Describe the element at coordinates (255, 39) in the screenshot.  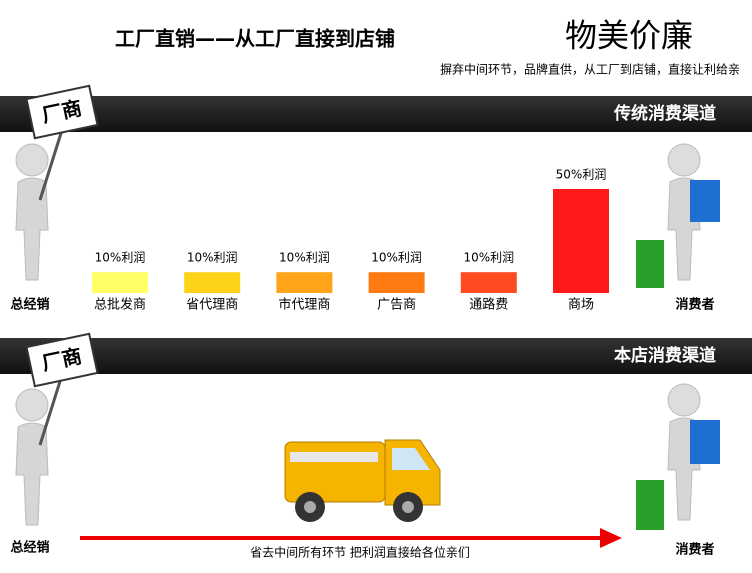
I see `header-title: 工厂直销——从工厂直接到店铺` at that location.